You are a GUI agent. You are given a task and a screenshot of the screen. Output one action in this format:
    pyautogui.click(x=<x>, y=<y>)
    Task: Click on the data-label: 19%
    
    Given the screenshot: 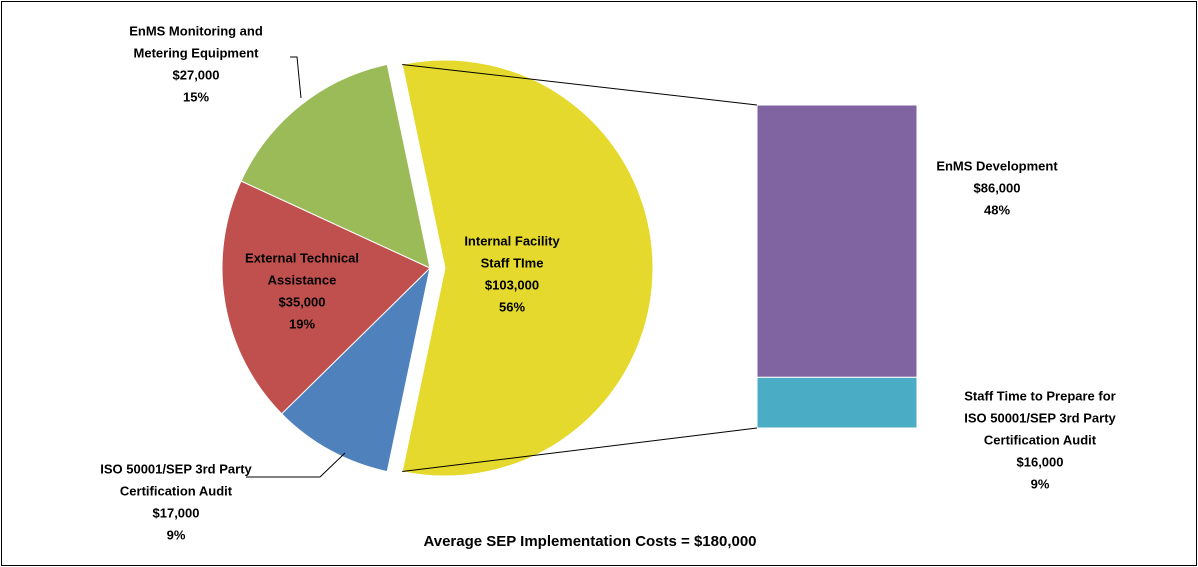 What is the action you would take?
    pyautogui.click(x=302, y=323)
    